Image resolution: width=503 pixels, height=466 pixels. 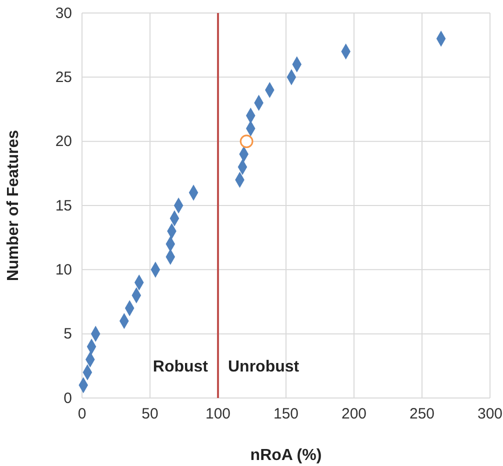 I want to click on y-tick-label: 20, so click(x=63, y=141).